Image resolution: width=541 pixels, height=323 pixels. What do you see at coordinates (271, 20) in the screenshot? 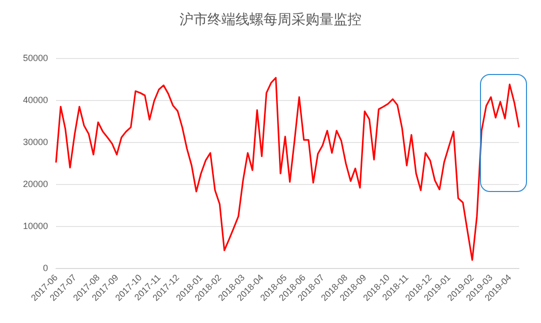
I see `chart-title: 沪市终端线螺每周采购量监控` at bounding box center [271, 20].